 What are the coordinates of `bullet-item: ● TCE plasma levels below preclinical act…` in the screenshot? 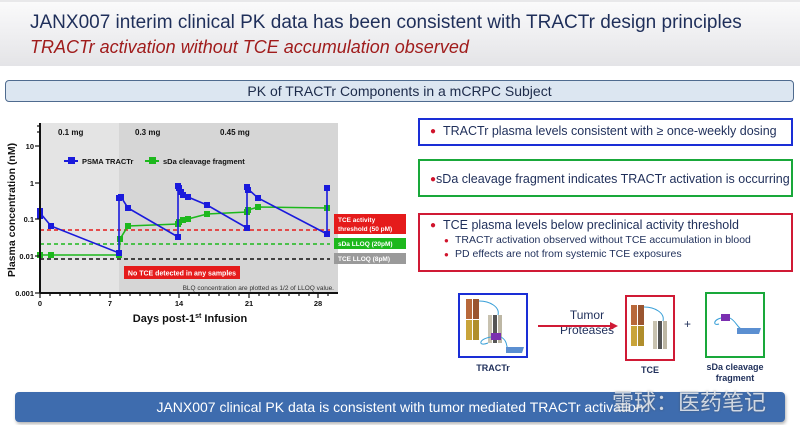 It's located at (605, 225).